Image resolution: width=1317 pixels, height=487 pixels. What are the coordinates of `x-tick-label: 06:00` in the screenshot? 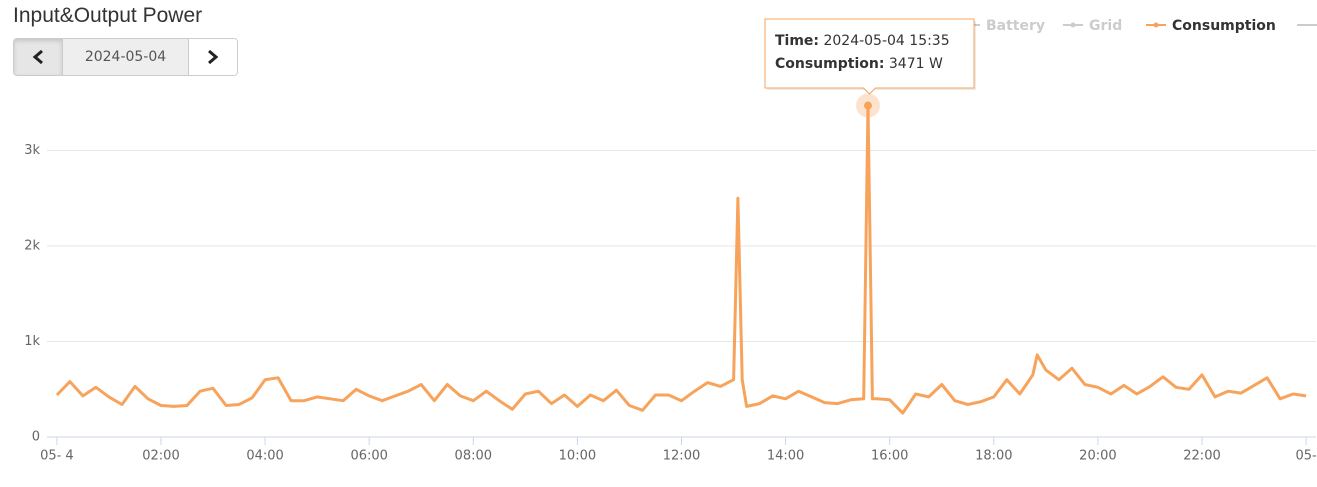 It's located at (368, 456).